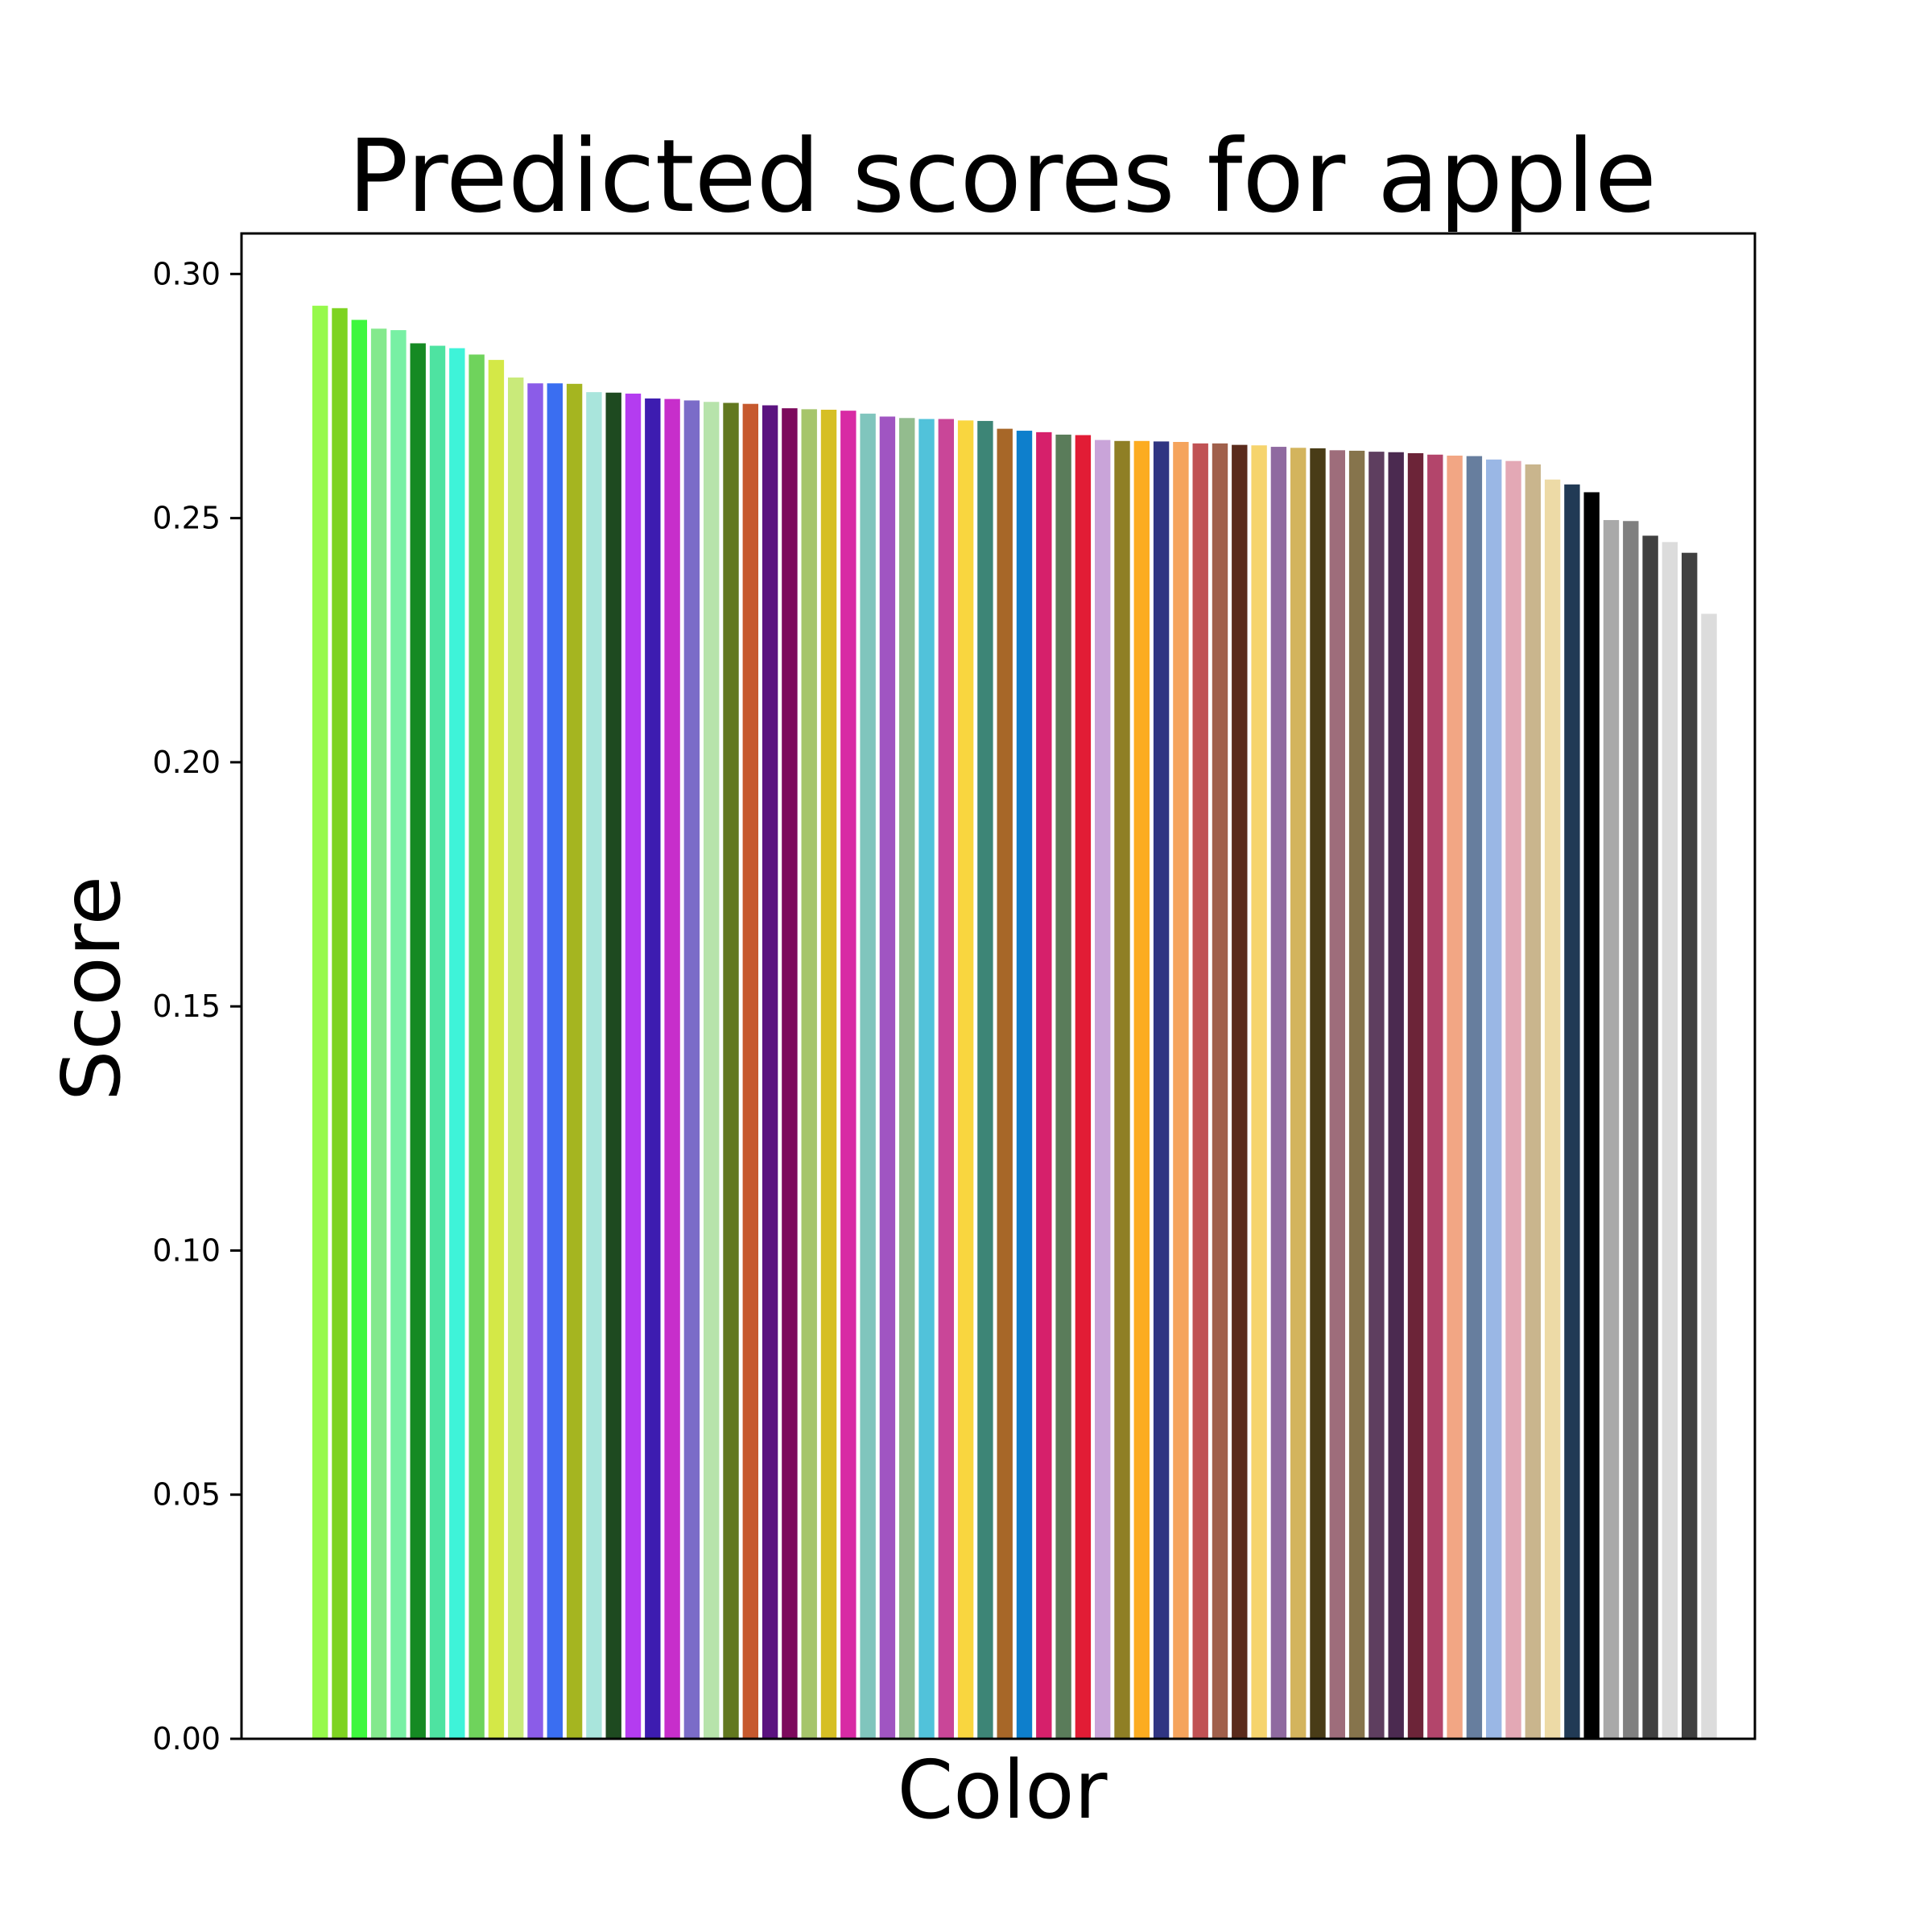  What do you see at coordinates (186, 1007) in the screenshot?
I see `y-tick-label: 0.15` at bounding box center [186, 1007].